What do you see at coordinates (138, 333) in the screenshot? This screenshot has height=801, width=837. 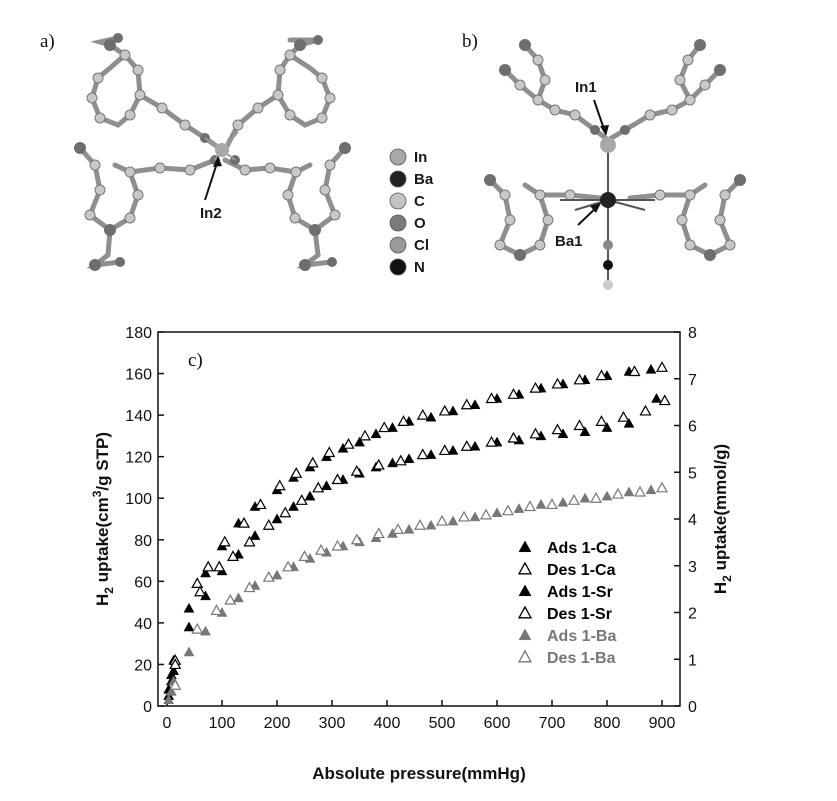 I see `y-left-tick-label: 180` at bounding box center [138, 333].